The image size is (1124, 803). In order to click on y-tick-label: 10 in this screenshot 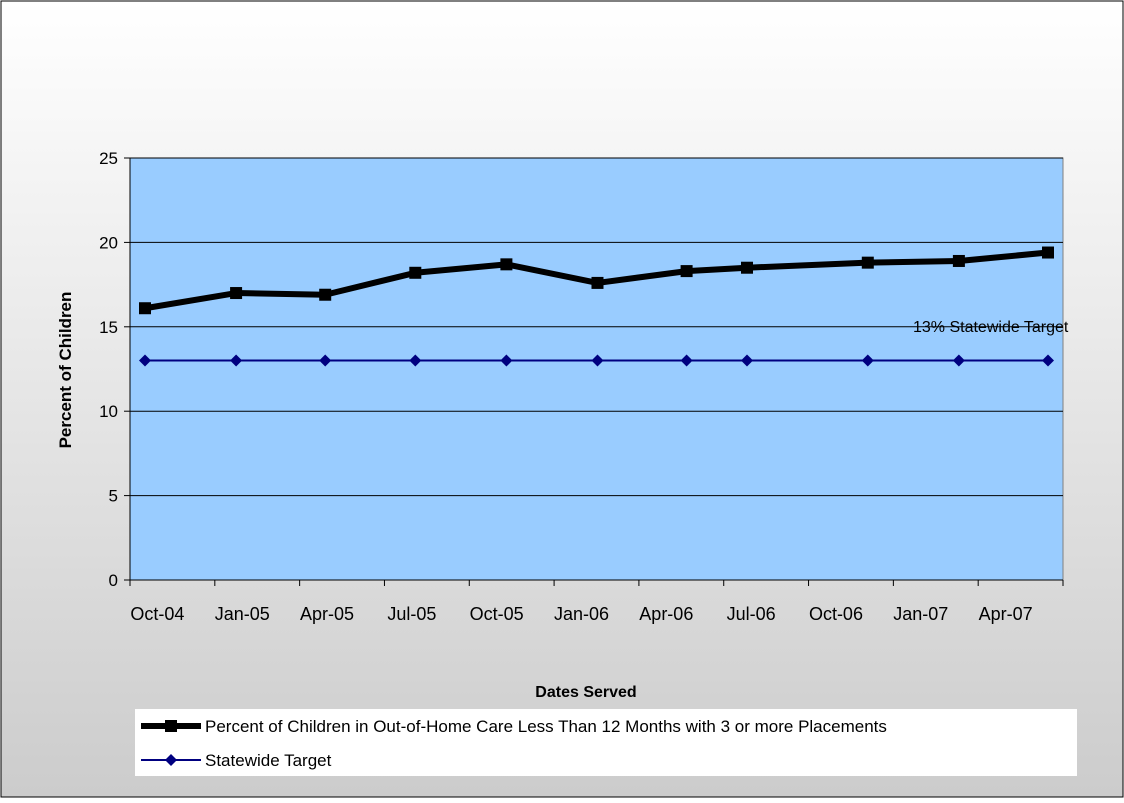, I will do `click(108, 411)`.